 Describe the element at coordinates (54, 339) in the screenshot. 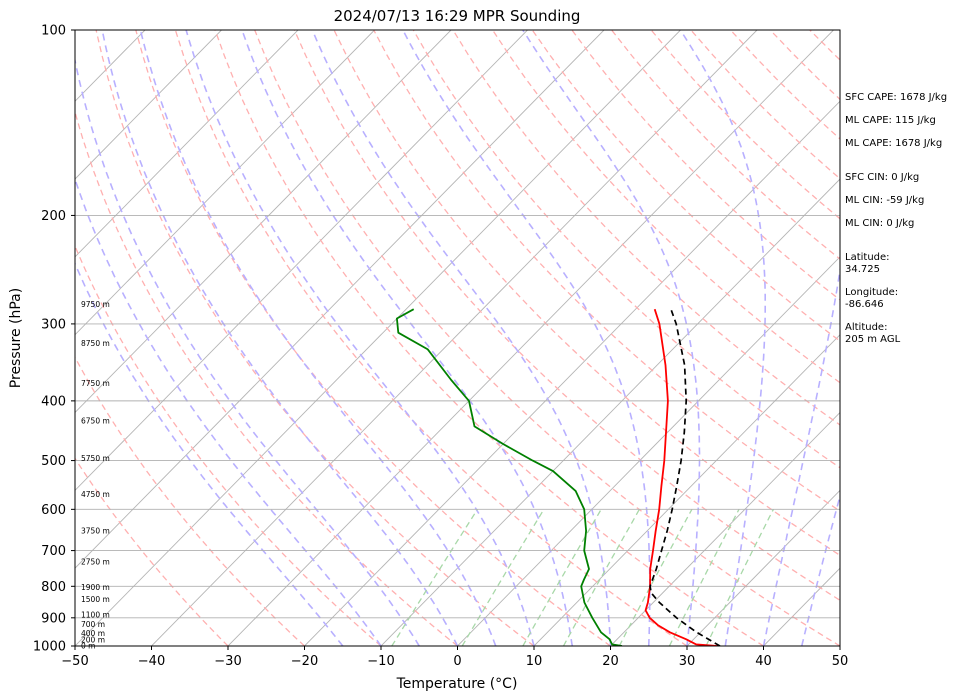

I see `y-axis: 100 200 300 400 500 600 700 800 900 1000` at that location.